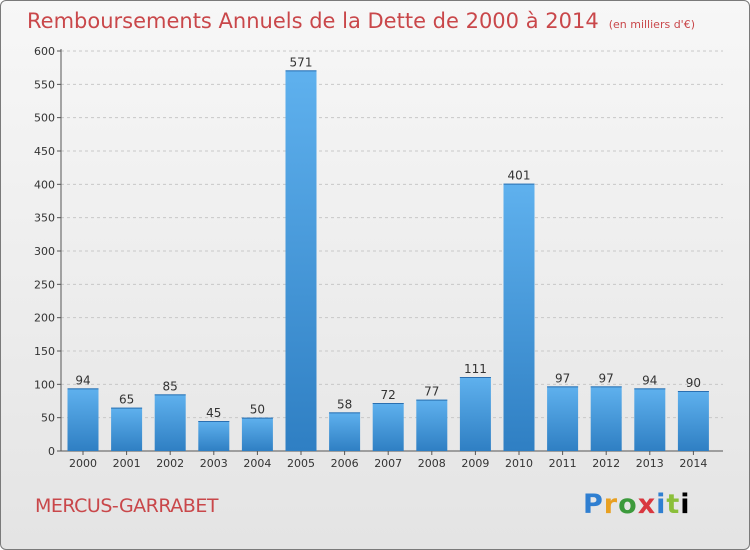 This screenshot has height=550, width=750. I want to click on data-label: 90, so click(693, 383).